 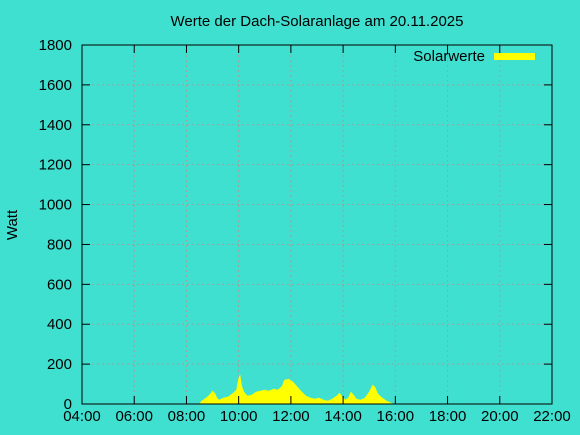 I want to click on x-tick-label: 18:00, so click(x=448, y=416).